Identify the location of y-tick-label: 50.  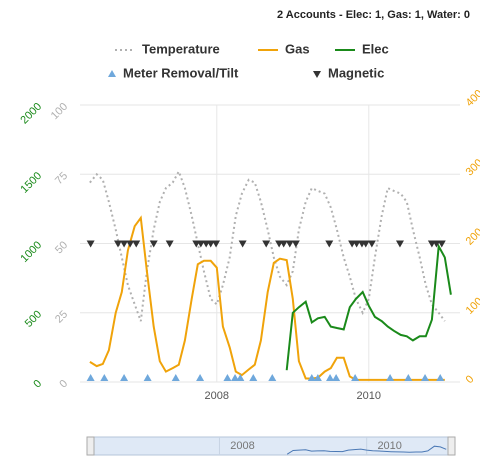
(61, 247).